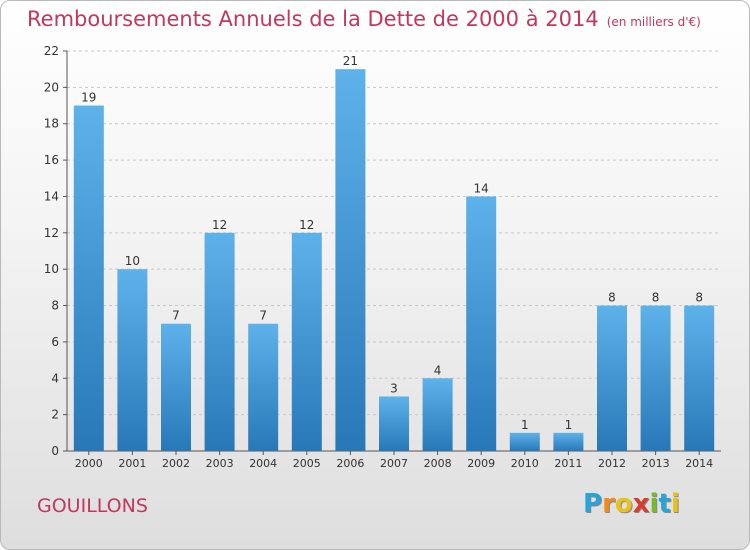 This screenshot has width=750, height=550. I want to click on logo-letter: t, so click(664, 504).